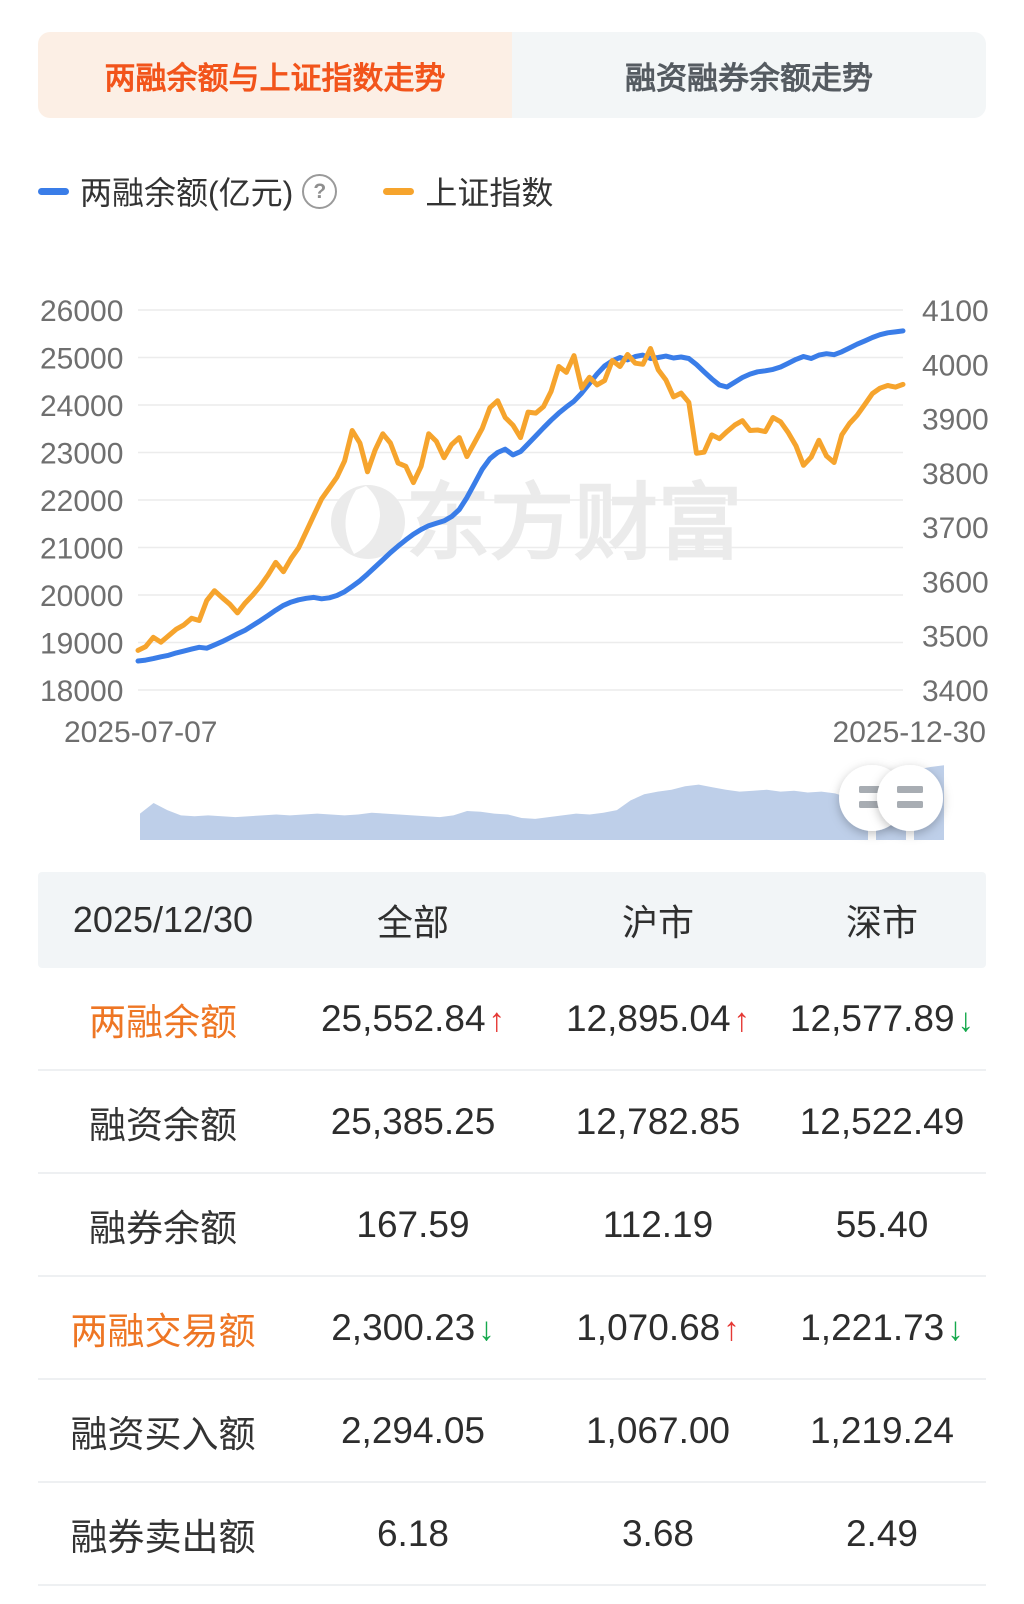 The width and height of the screenshot is (1024, 1604). I want to click on table-date-header: 2025/12/30, so click(163, 919).